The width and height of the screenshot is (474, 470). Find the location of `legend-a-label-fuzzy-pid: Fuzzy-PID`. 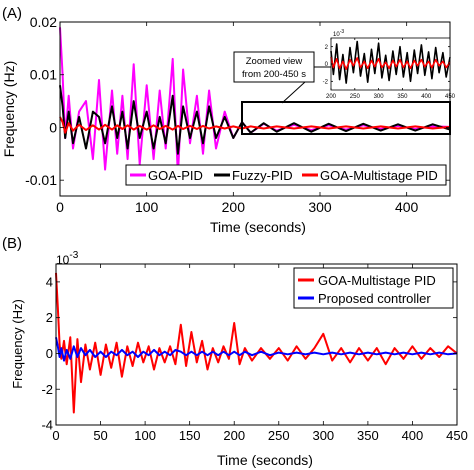

legend-a-label-fuzzy-pid: Fuzzy-PID is located at coordinates (262, 175).